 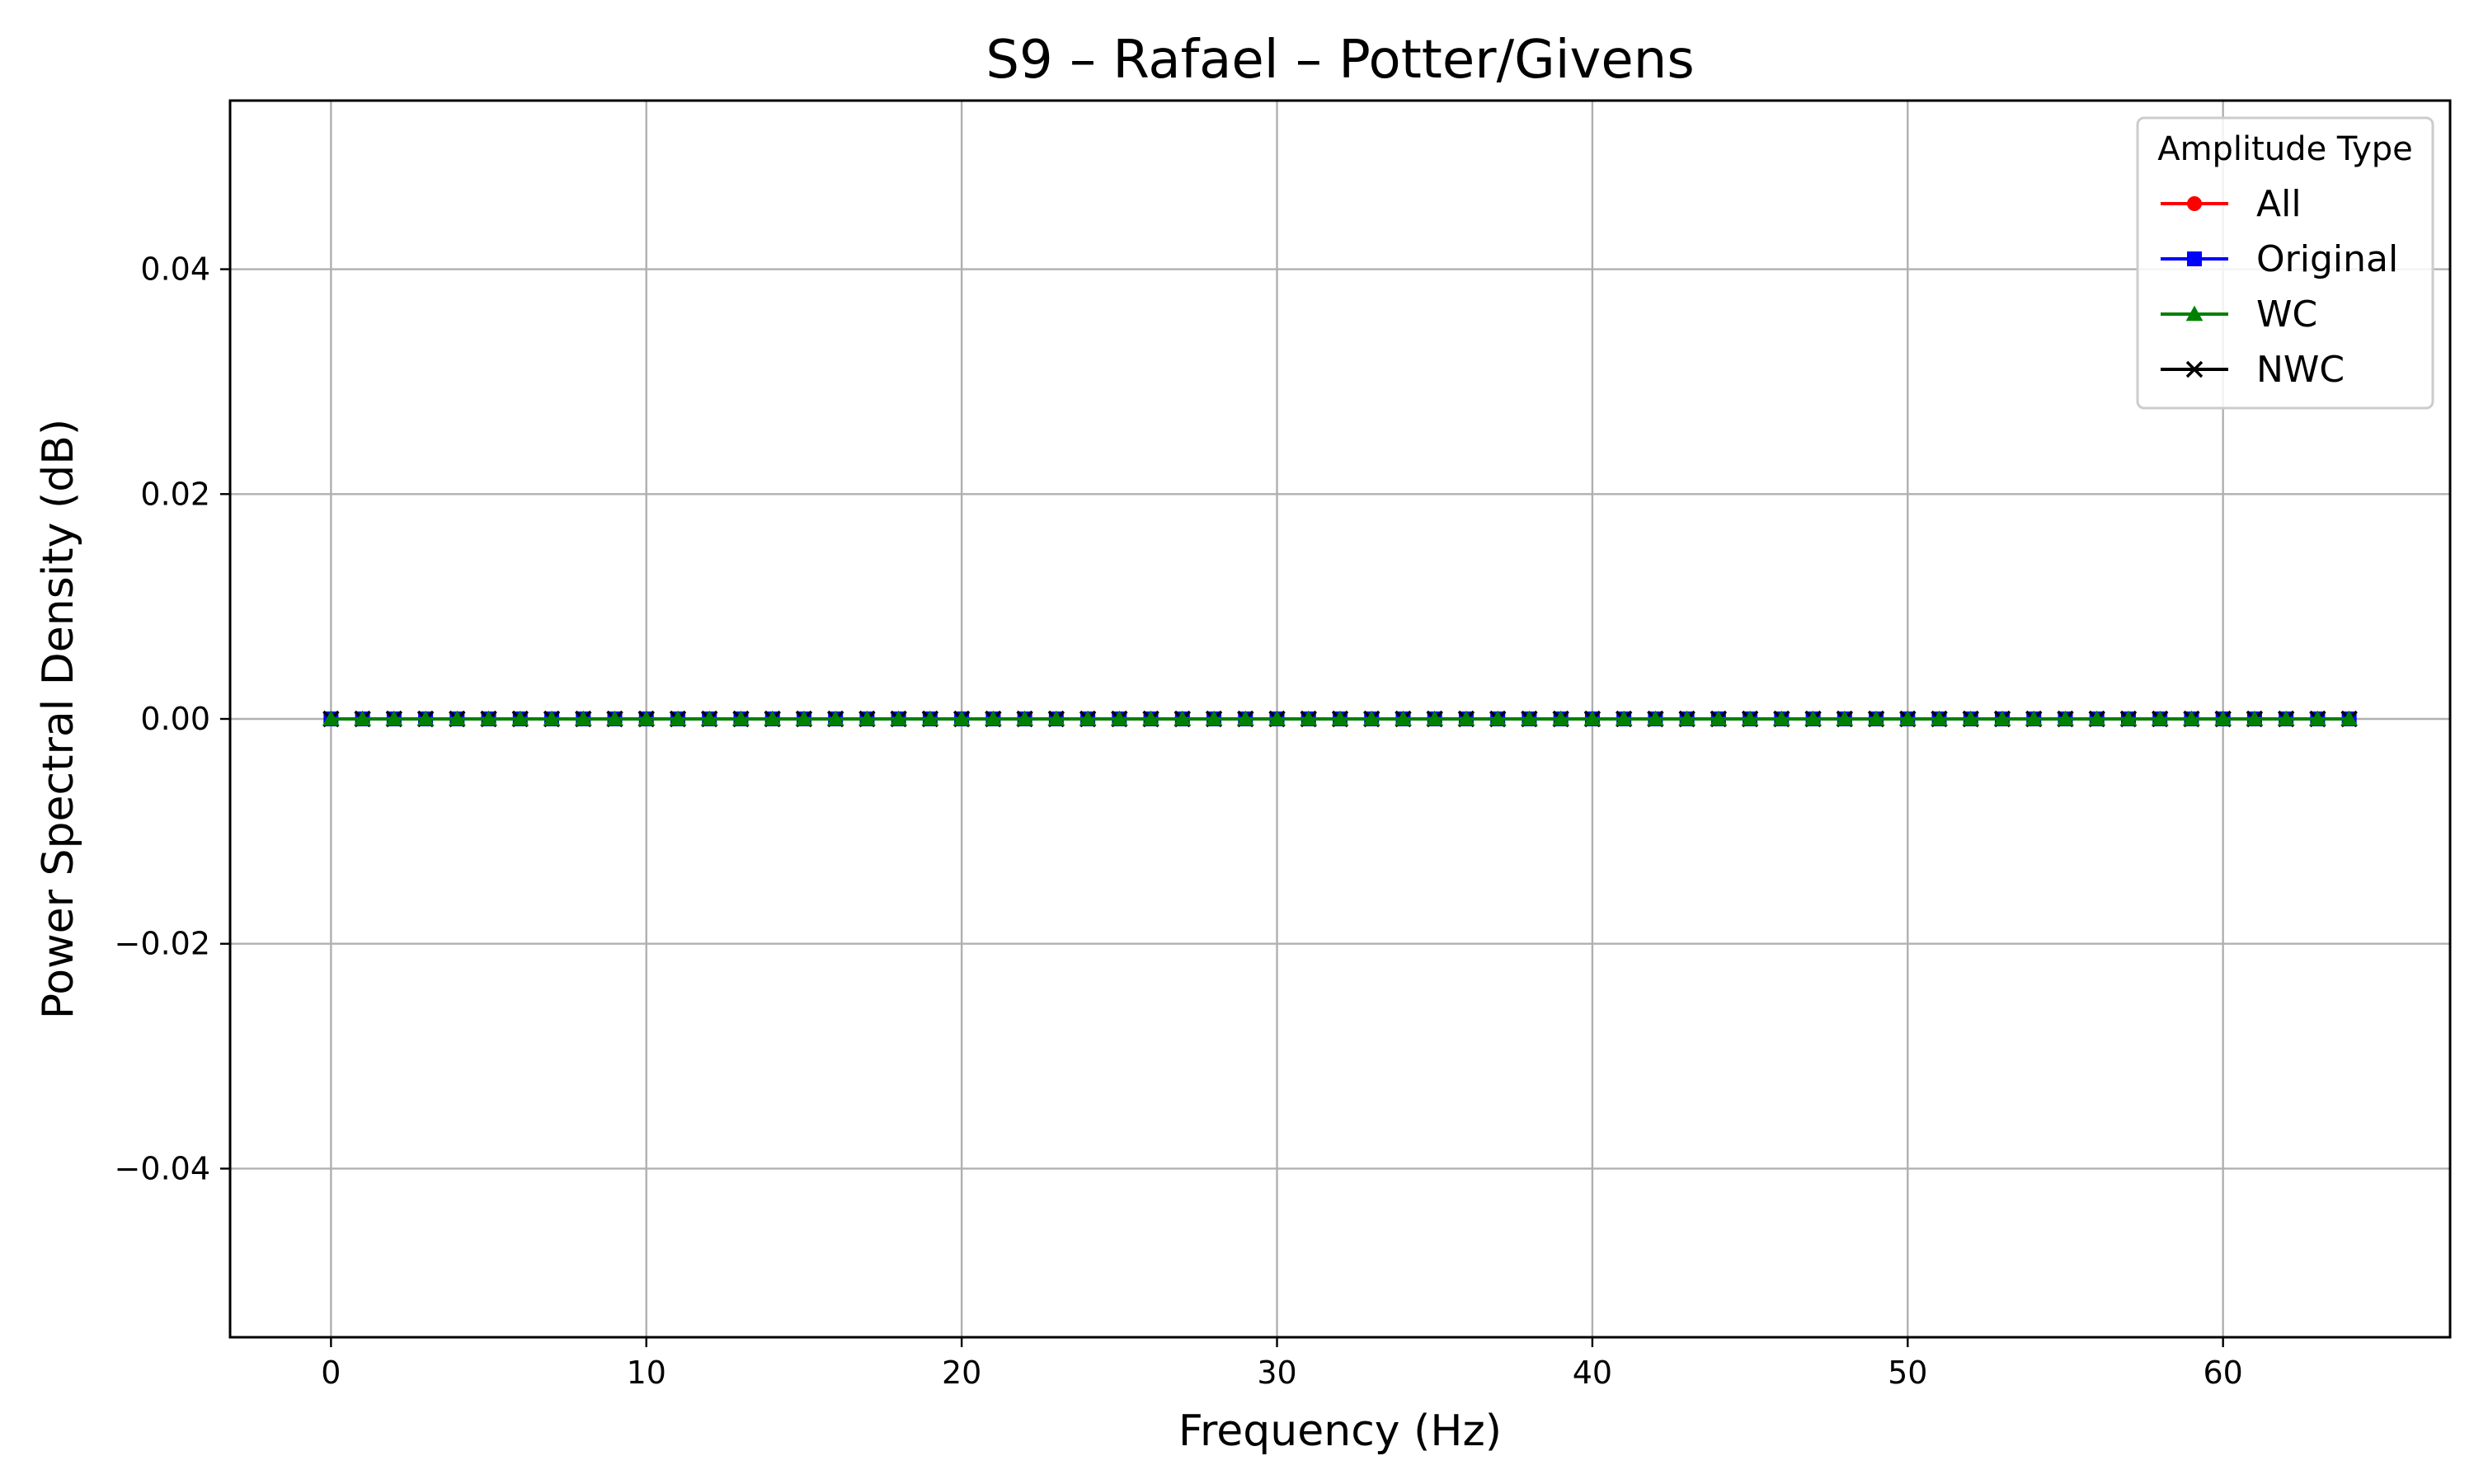 What do you see at coordinates (2231, 204) in the screenshot?
I see `legend-entry-all: All` at bounding box center [2231, 204].